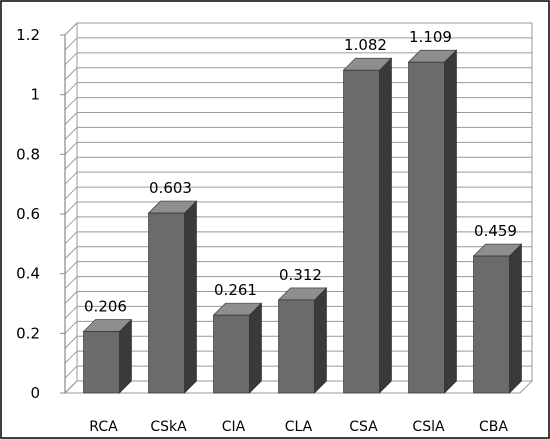 The height and width of the screenshot is (439, 550). What do you see at coordinates (28, 35) in the screenshot?
I see `y-tick-label: 1.2` at bounding box center [28, 35].